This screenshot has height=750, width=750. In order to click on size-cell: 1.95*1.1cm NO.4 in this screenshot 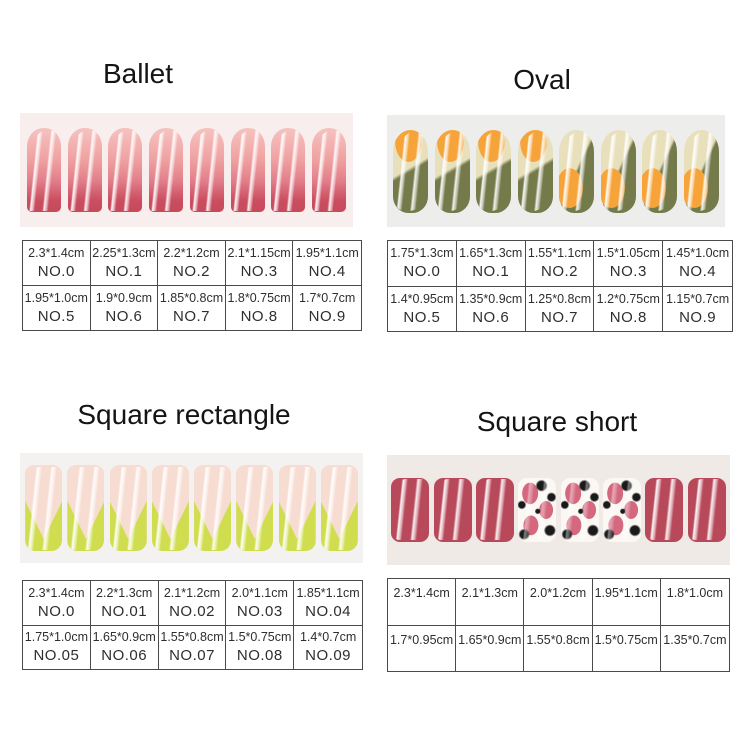, I will do `click(327, 263)`.